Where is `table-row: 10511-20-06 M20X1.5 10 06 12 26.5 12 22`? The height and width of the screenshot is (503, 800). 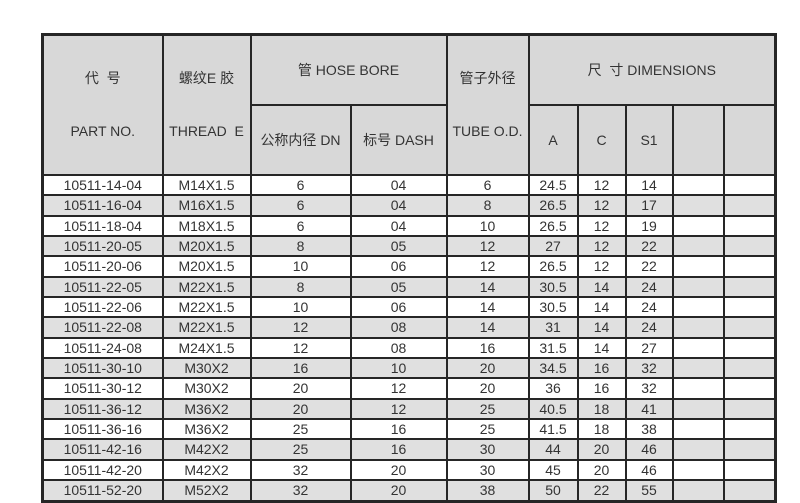 table-row: 10511-20-06 M20X1.5 10 06 12 26.5 12 22 is located at coordinates (409, 266).